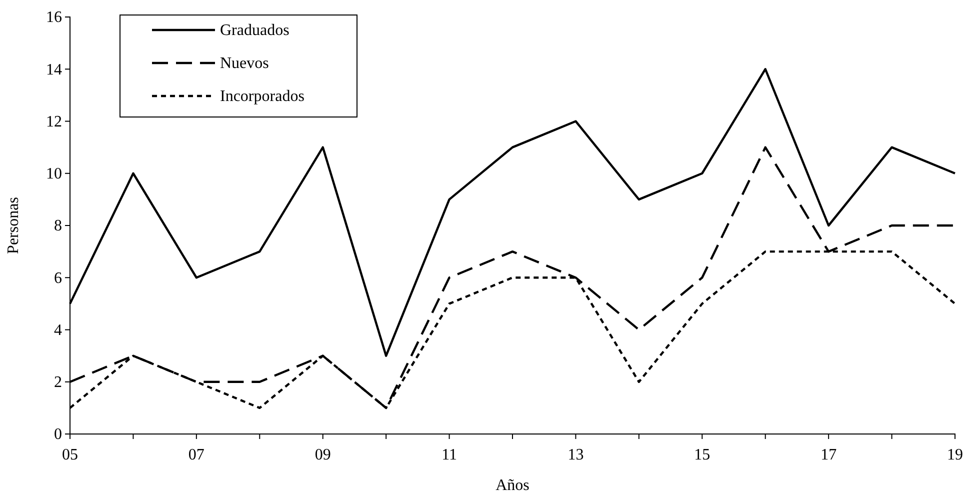 This screenshot has height=495, width=967. Describe the element at coordinates (54, 69) in the screenshot. I see `y-tick-label: 14` at that location.